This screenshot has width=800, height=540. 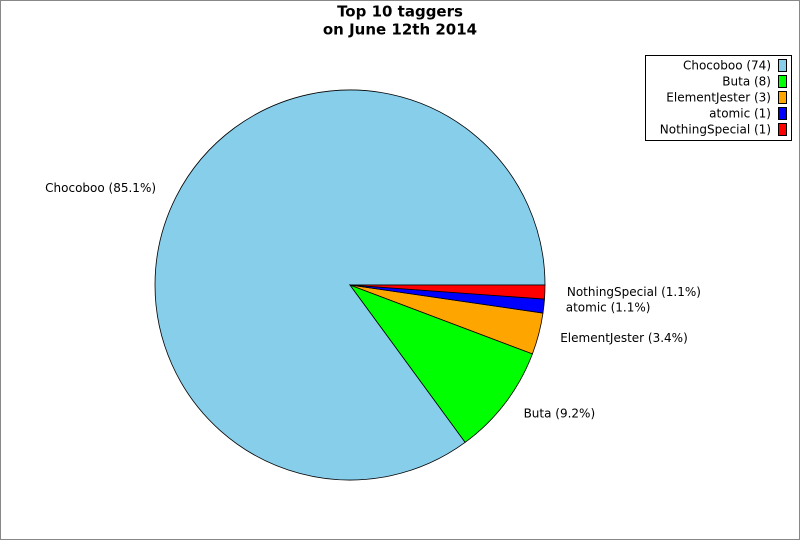 What do you see at coordinates (100, 188) in the screenshot?
I see `slice-label: Chocoboo (85.1%)` at bounding box center [100, 188].